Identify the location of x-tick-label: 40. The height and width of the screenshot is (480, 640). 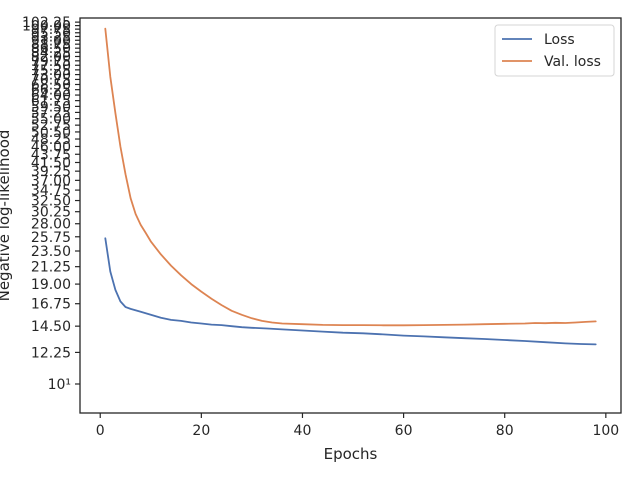
(303, 431).